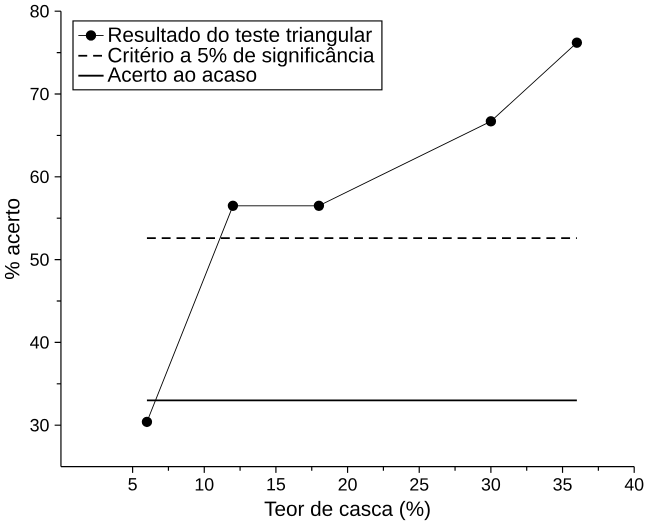 This screenshot has width=649, height=525. I want to click on x-tick-label: 15, so click(276, 484).